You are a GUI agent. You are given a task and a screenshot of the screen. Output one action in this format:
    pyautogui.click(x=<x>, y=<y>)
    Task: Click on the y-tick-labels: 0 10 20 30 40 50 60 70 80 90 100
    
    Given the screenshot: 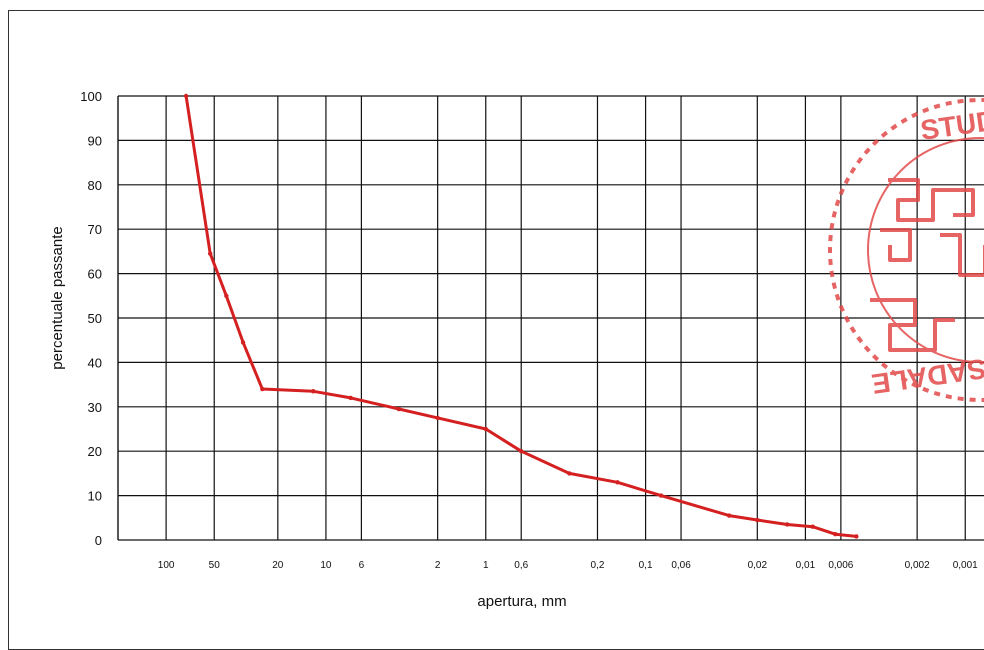 What is the action you would take?
    pyautogui.click(x=91, y=318)
    